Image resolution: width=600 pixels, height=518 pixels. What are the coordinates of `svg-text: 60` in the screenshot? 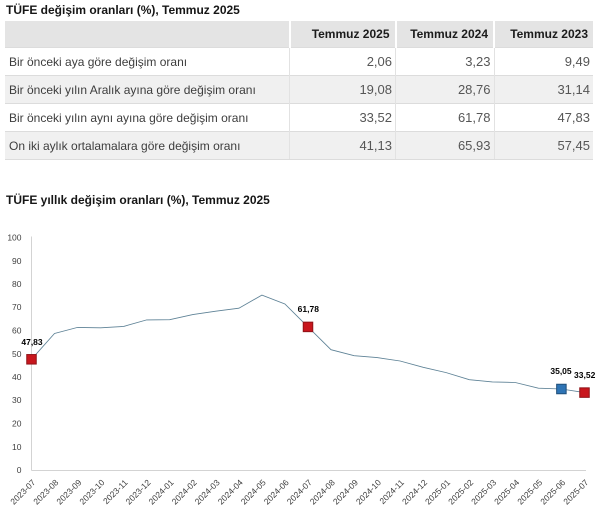 It's located at (17, 331).